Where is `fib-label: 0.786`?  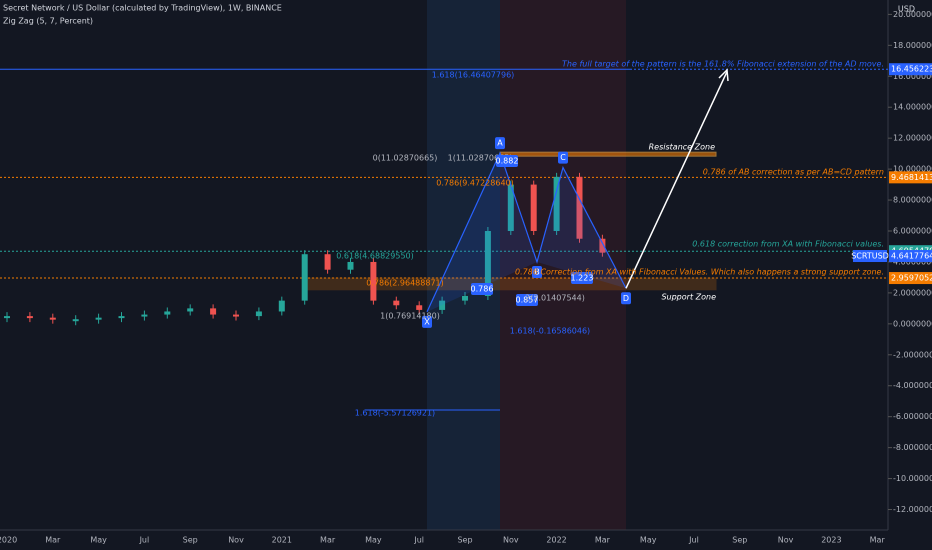
fib-label: 0.786 is located at coordinates (482, 289).